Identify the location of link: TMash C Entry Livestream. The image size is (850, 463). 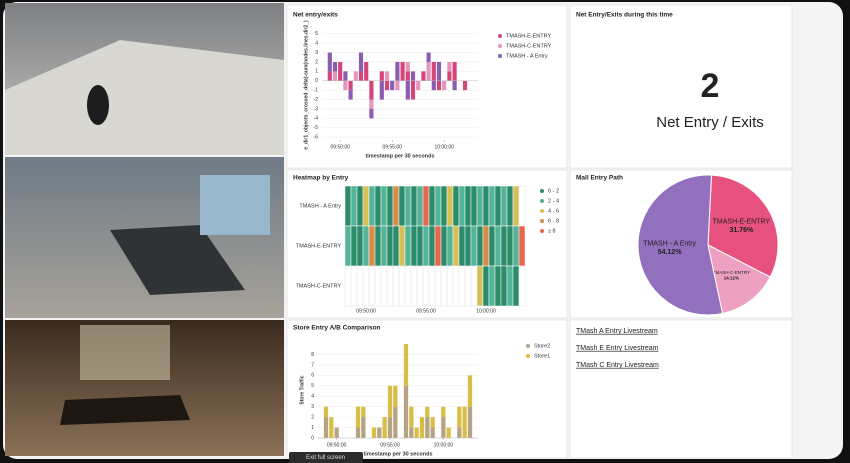
(617, 365).